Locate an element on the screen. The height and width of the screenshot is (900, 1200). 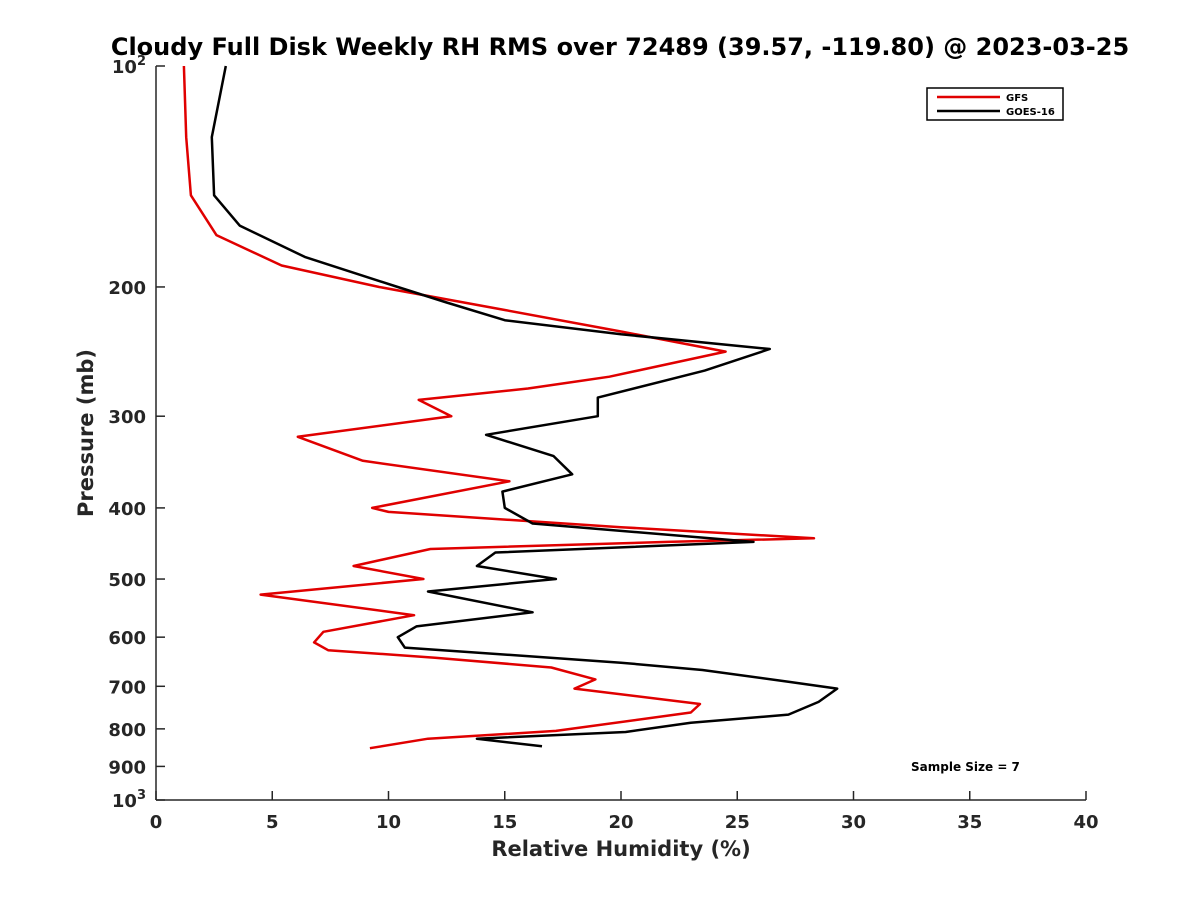
y-tick-label: 10³ is located at coordinates (129, 800).